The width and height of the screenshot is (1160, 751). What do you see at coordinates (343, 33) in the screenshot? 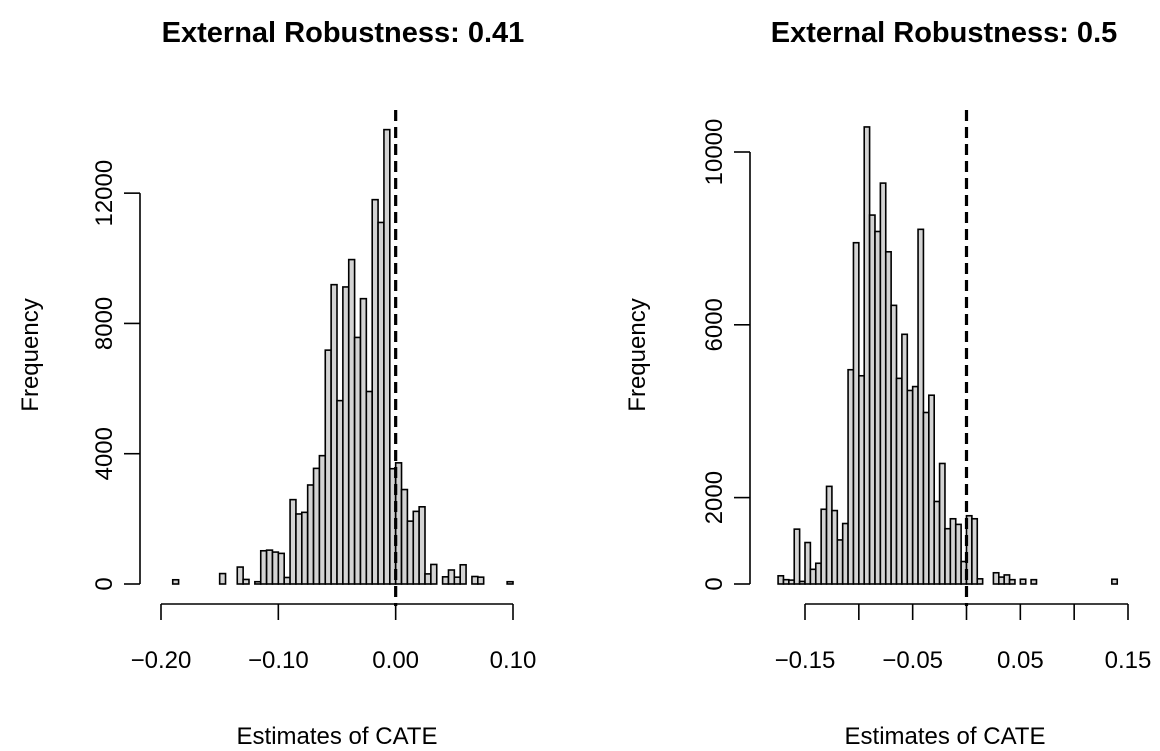
I see `left-chart-title: External Robustness: 0.41` at bounding box center [343, 33].